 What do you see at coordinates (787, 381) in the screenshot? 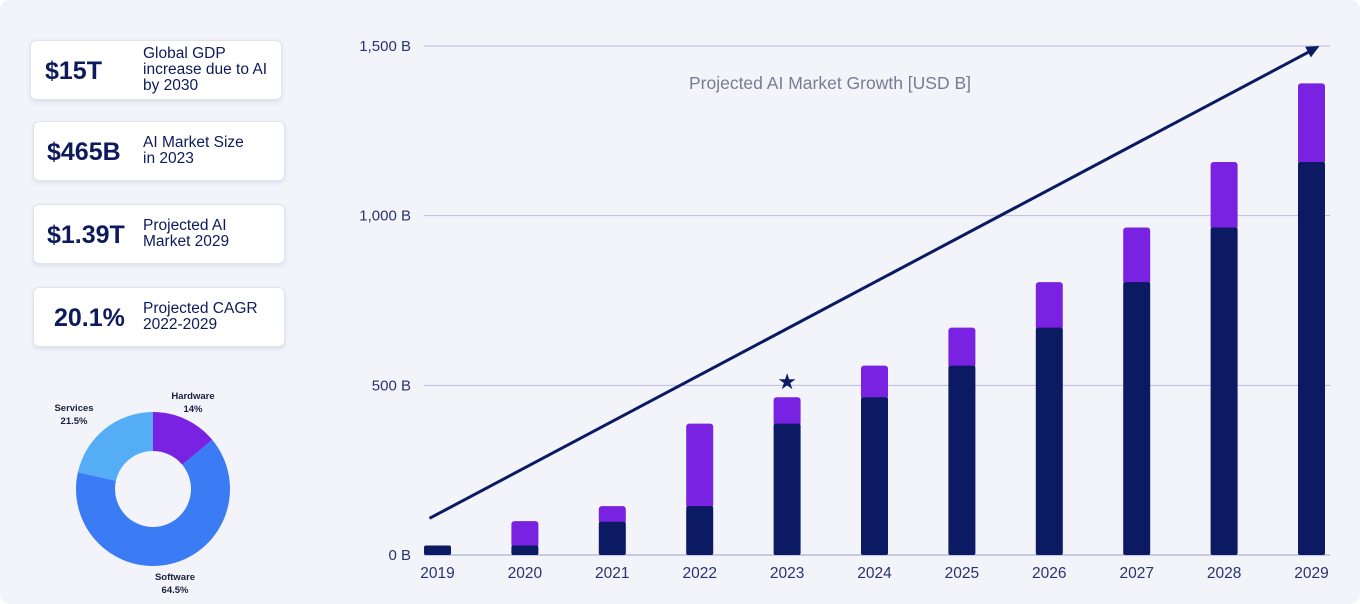
I see `star-icon: ★` at bounding box center [787, 381].